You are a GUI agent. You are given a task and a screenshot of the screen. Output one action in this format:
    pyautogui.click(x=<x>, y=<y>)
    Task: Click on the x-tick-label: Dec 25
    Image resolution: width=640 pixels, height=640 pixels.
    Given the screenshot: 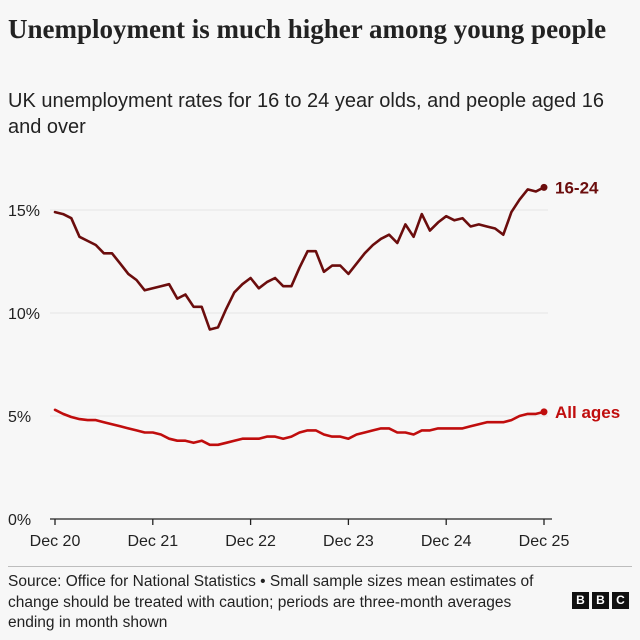 What is the action you would take?
    pyautogui.click(x=544, y=541)
    